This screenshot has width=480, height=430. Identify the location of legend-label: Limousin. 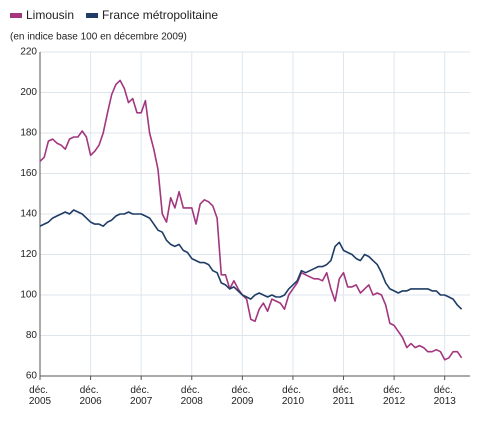
(50, 15).